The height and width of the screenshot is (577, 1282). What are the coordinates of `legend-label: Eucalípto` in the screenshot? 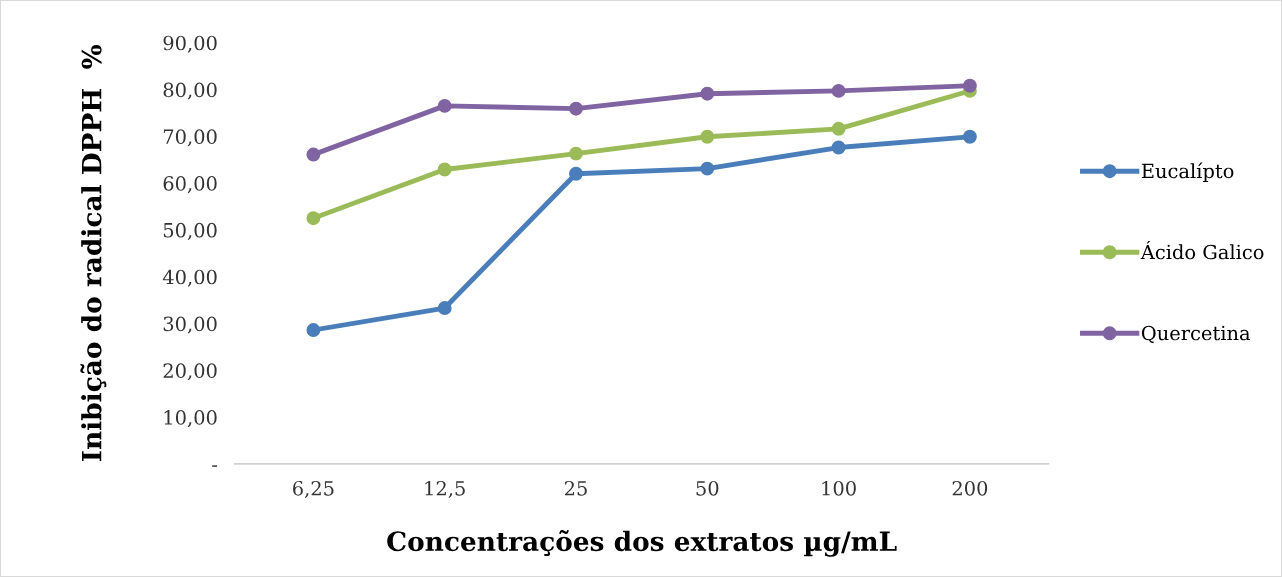 It's located at (1187, 172).